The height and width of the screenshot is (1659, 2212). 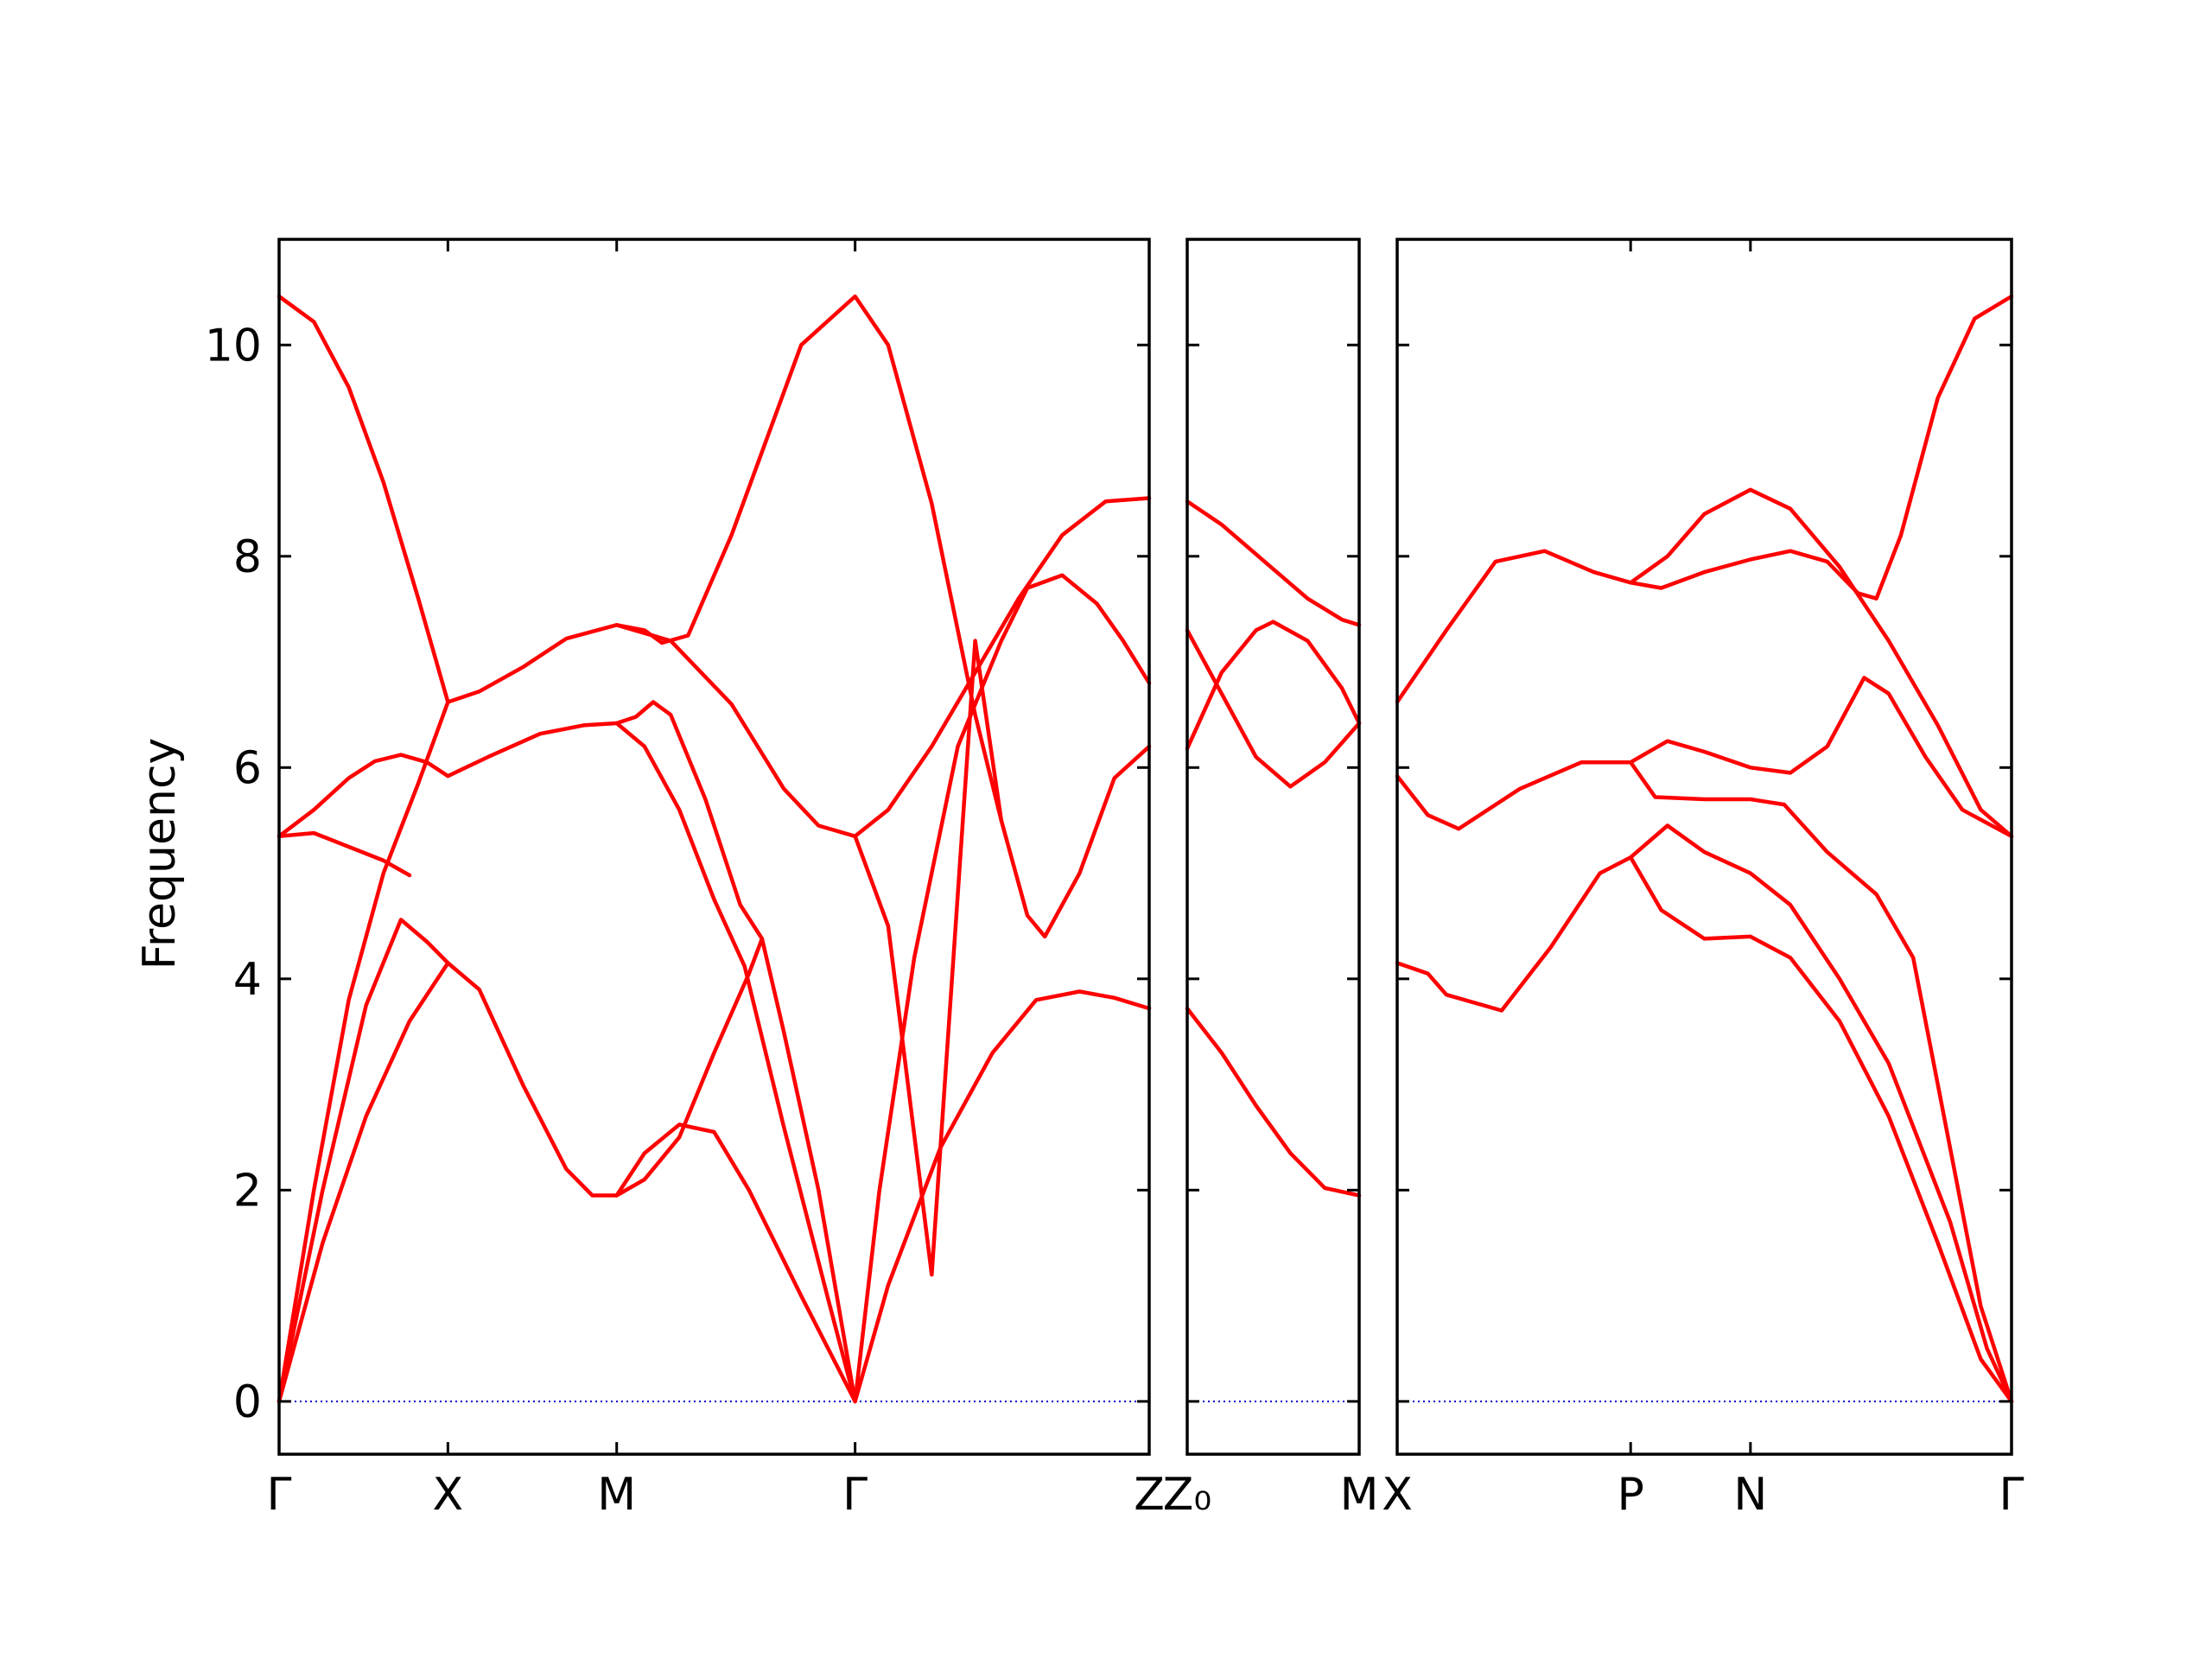 I want to click on y-tick-label: 6, so click(x=247, y=768).